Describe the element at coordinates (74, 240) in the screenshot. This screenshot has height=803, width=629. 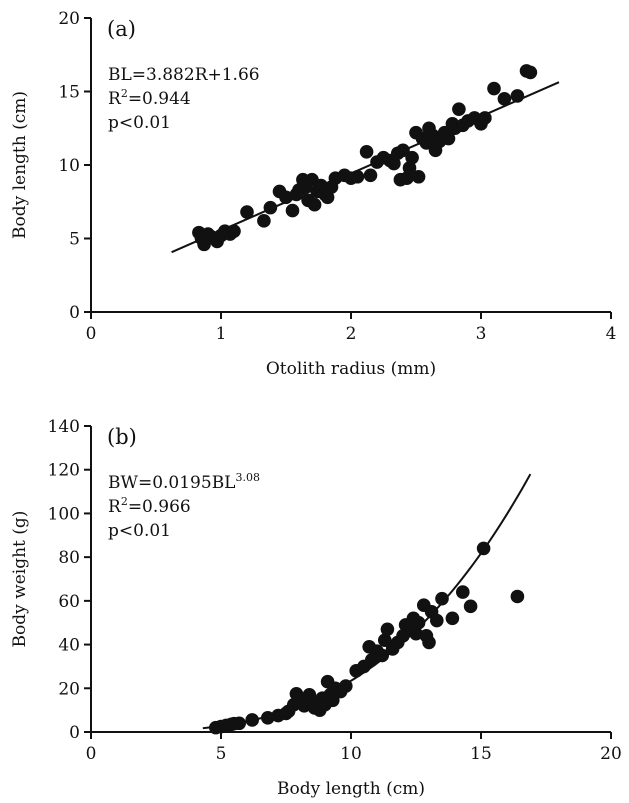
I see `y-tick-label: 5` at that location.